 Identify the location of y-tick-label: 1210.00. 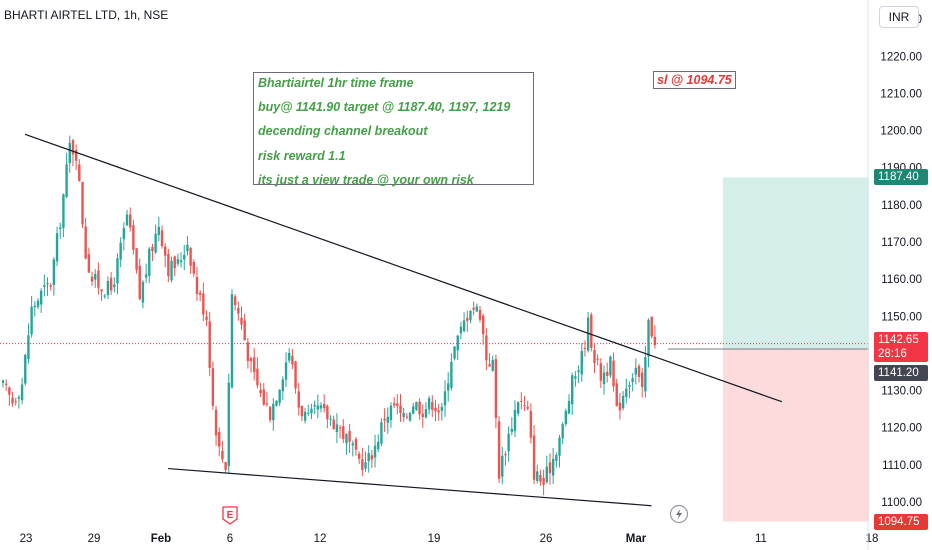
(901, 94).